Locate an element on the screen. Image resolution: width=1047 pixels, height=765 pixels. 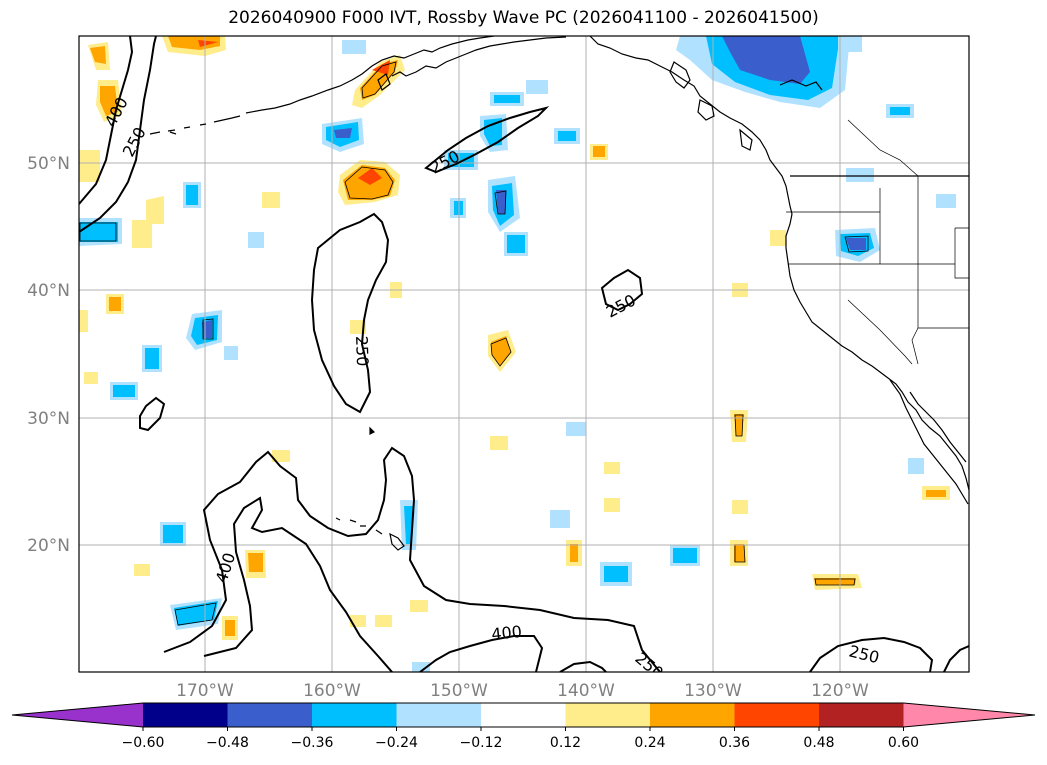
lat-tick-label: 30°N is located at coordinates (48, 419).